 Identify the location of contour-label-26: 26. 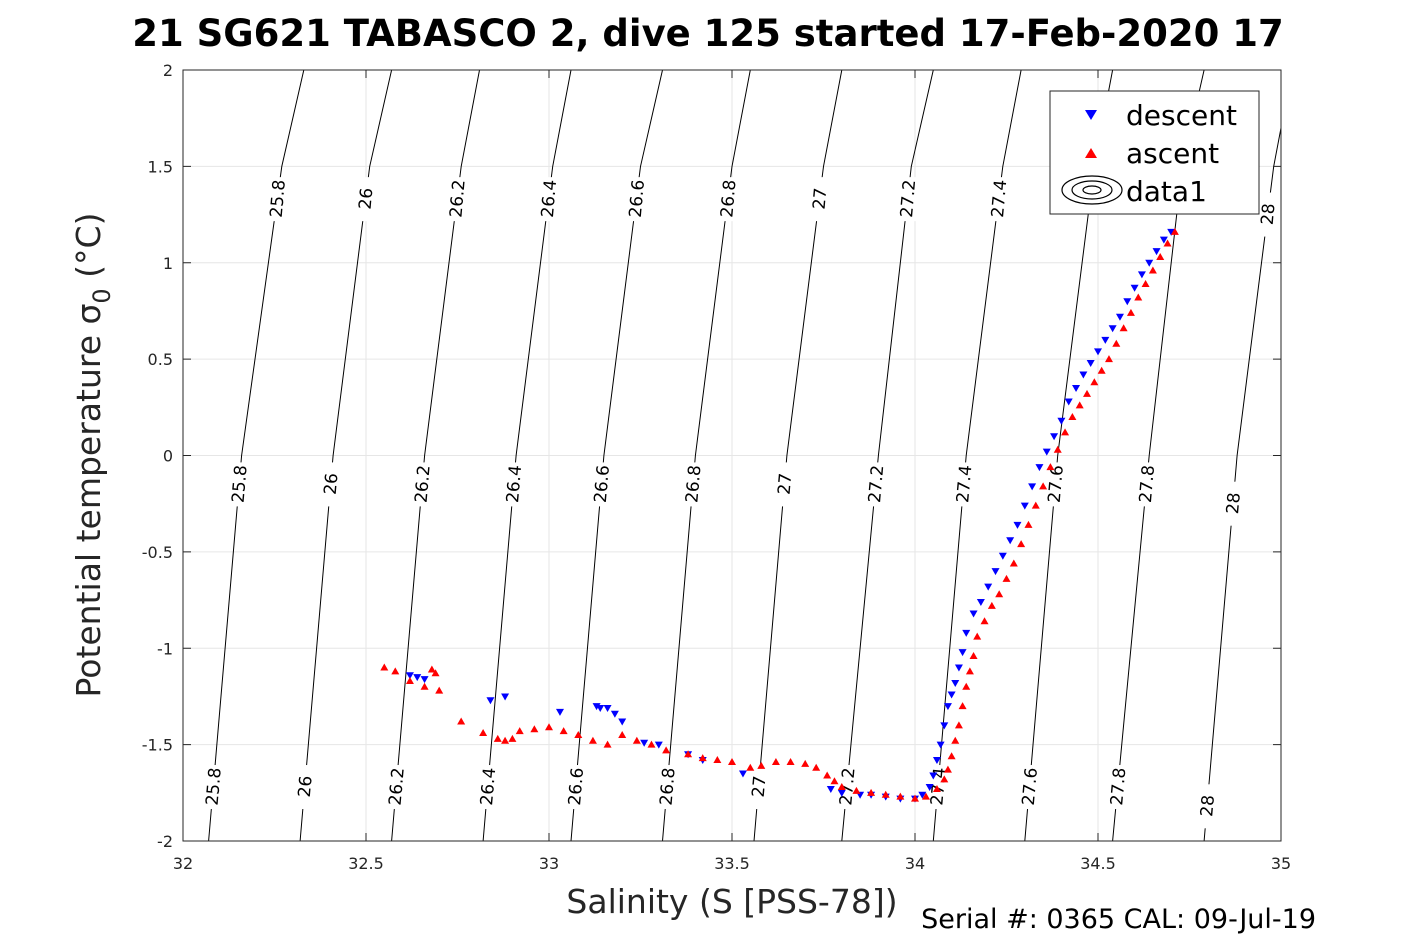
(367, 198).